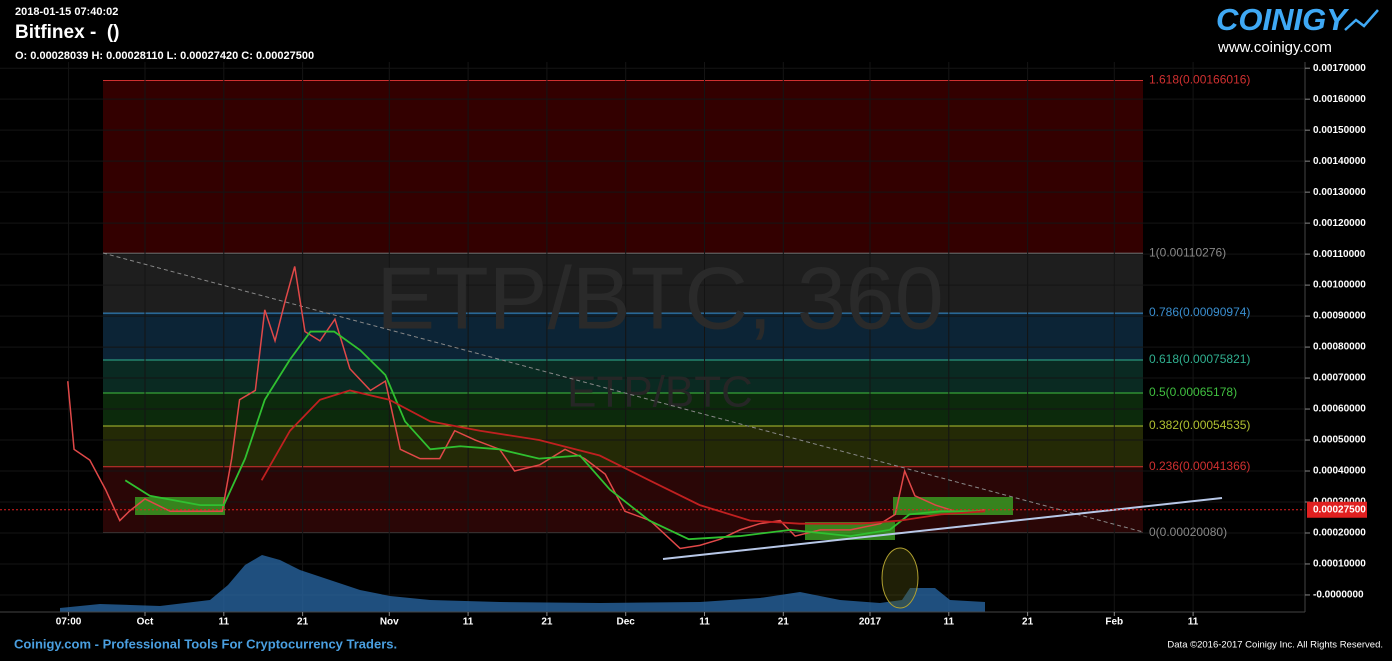 The height and width of the screenshot is (661, 1392). What do you see at coordinates (1283, 19) in the screenshot?
I see `logo-brand: COINIGY` at bounding box center [1283, 19].